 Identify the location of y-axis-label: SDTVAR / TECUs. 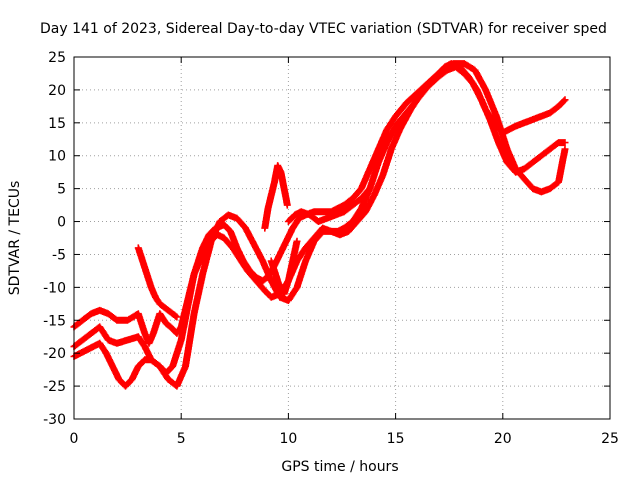
(15, 238).